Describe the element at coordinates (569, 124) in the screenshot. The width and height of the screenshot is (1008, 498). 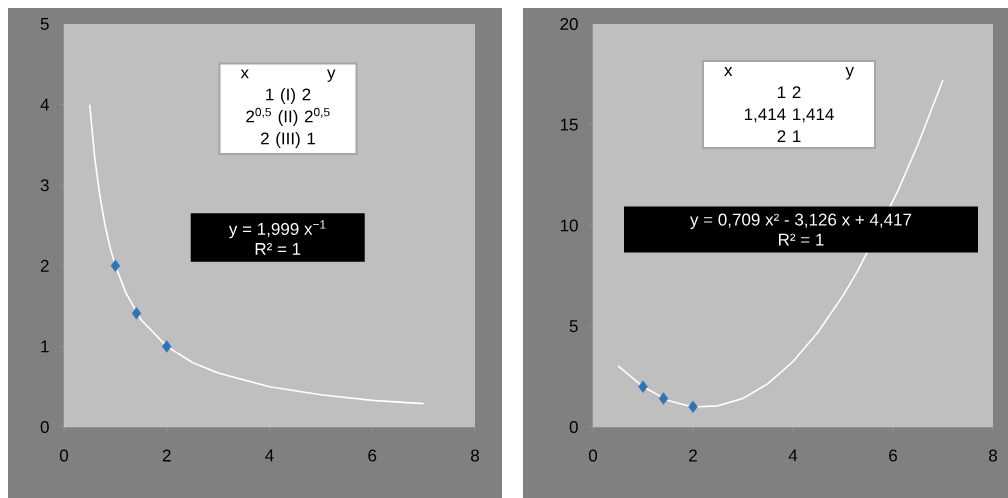
I see `y-tick-label: 15` at that location.